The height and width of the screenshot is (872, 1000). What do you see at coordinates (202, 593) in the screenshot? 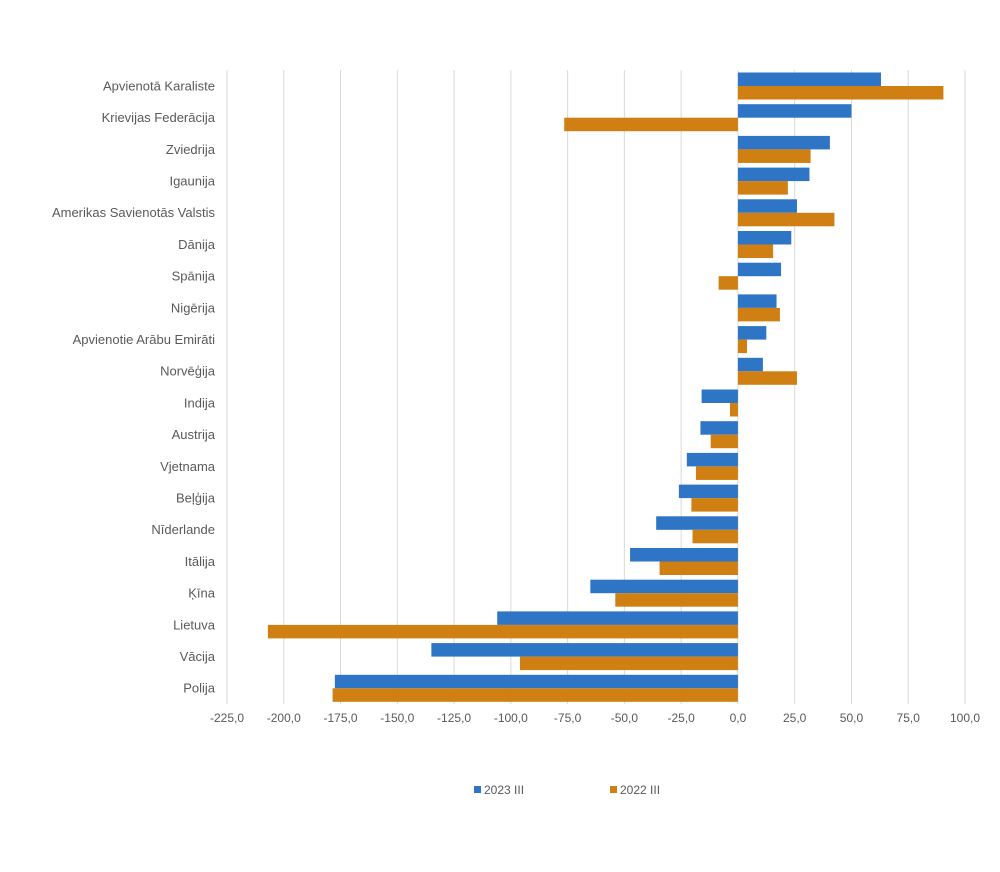
I see `category-label: Ķīna` at bounding box center [202, 593].